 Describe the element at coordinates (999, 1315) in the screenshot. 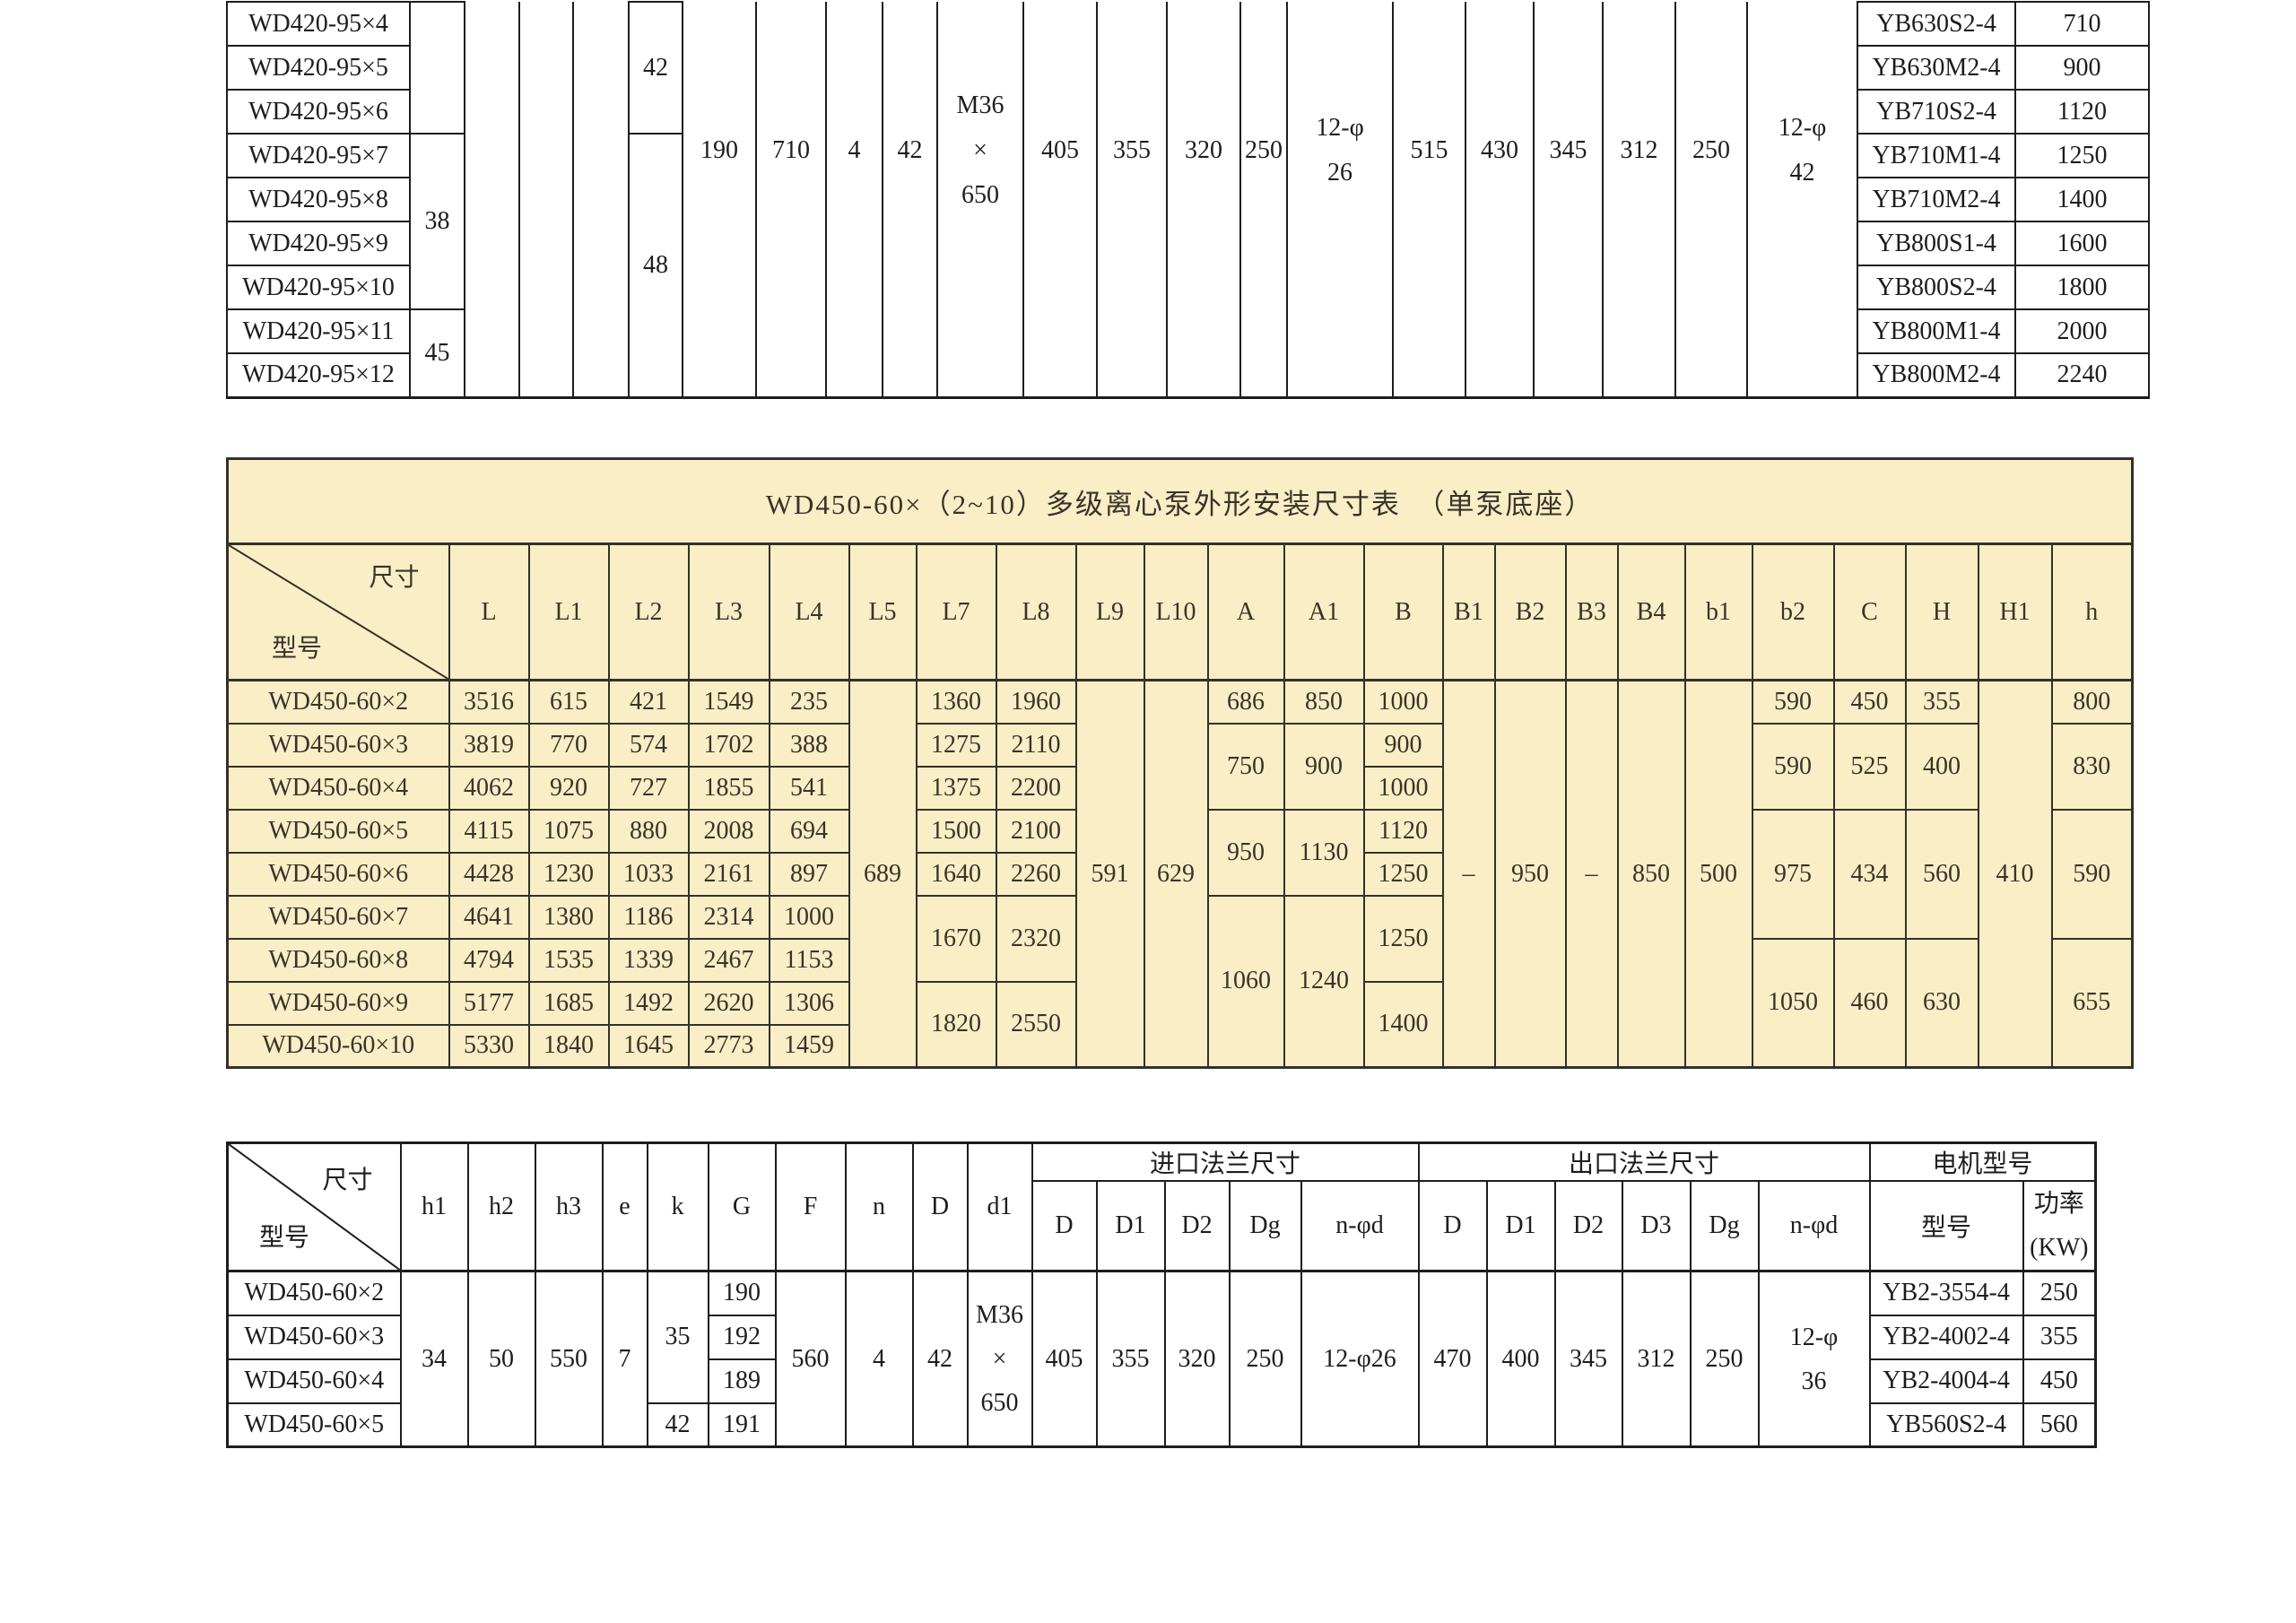

I see `d1-line: M36` at that location.